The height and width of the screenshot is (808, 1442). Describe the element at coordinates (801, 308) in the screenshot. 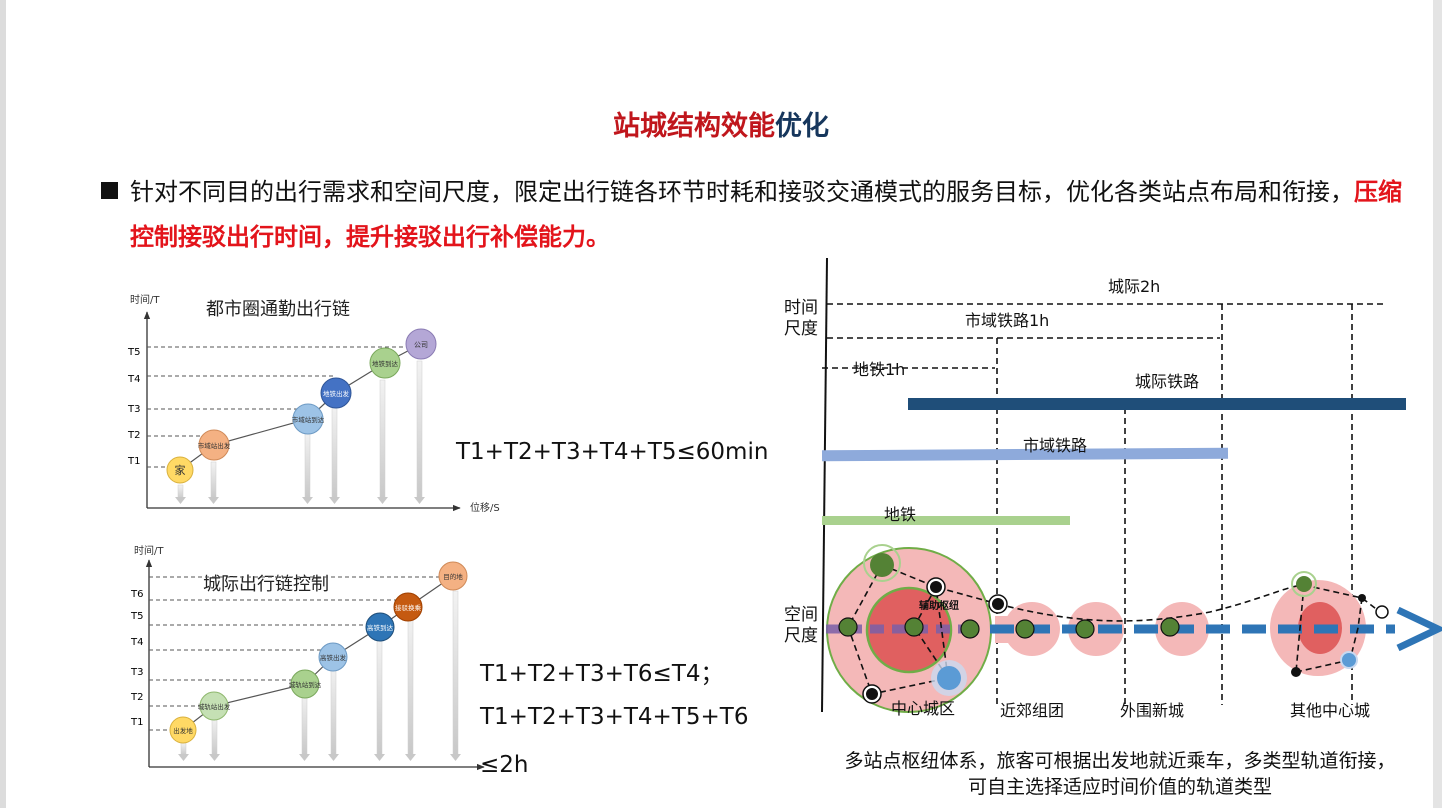

I see `diagram-time-axis-label-1: 时间` at that location.